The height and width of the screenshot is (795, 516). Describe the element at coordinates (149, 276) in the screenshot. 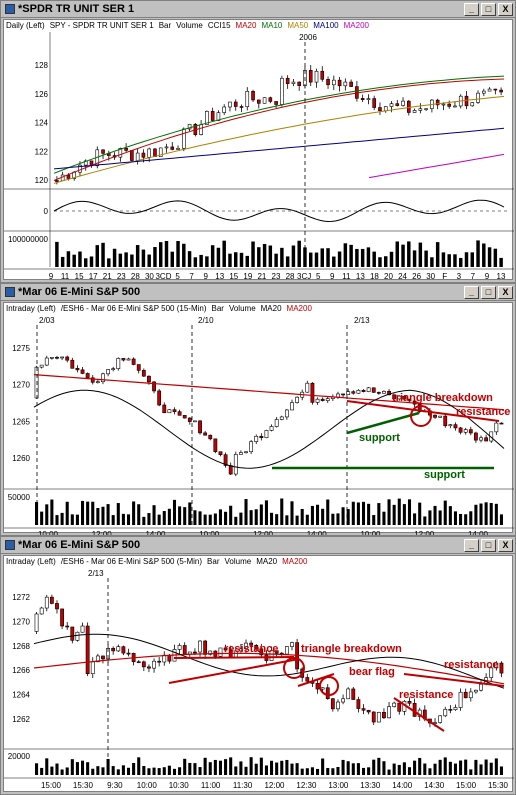

I see `x-tick-label: 30` at that location.